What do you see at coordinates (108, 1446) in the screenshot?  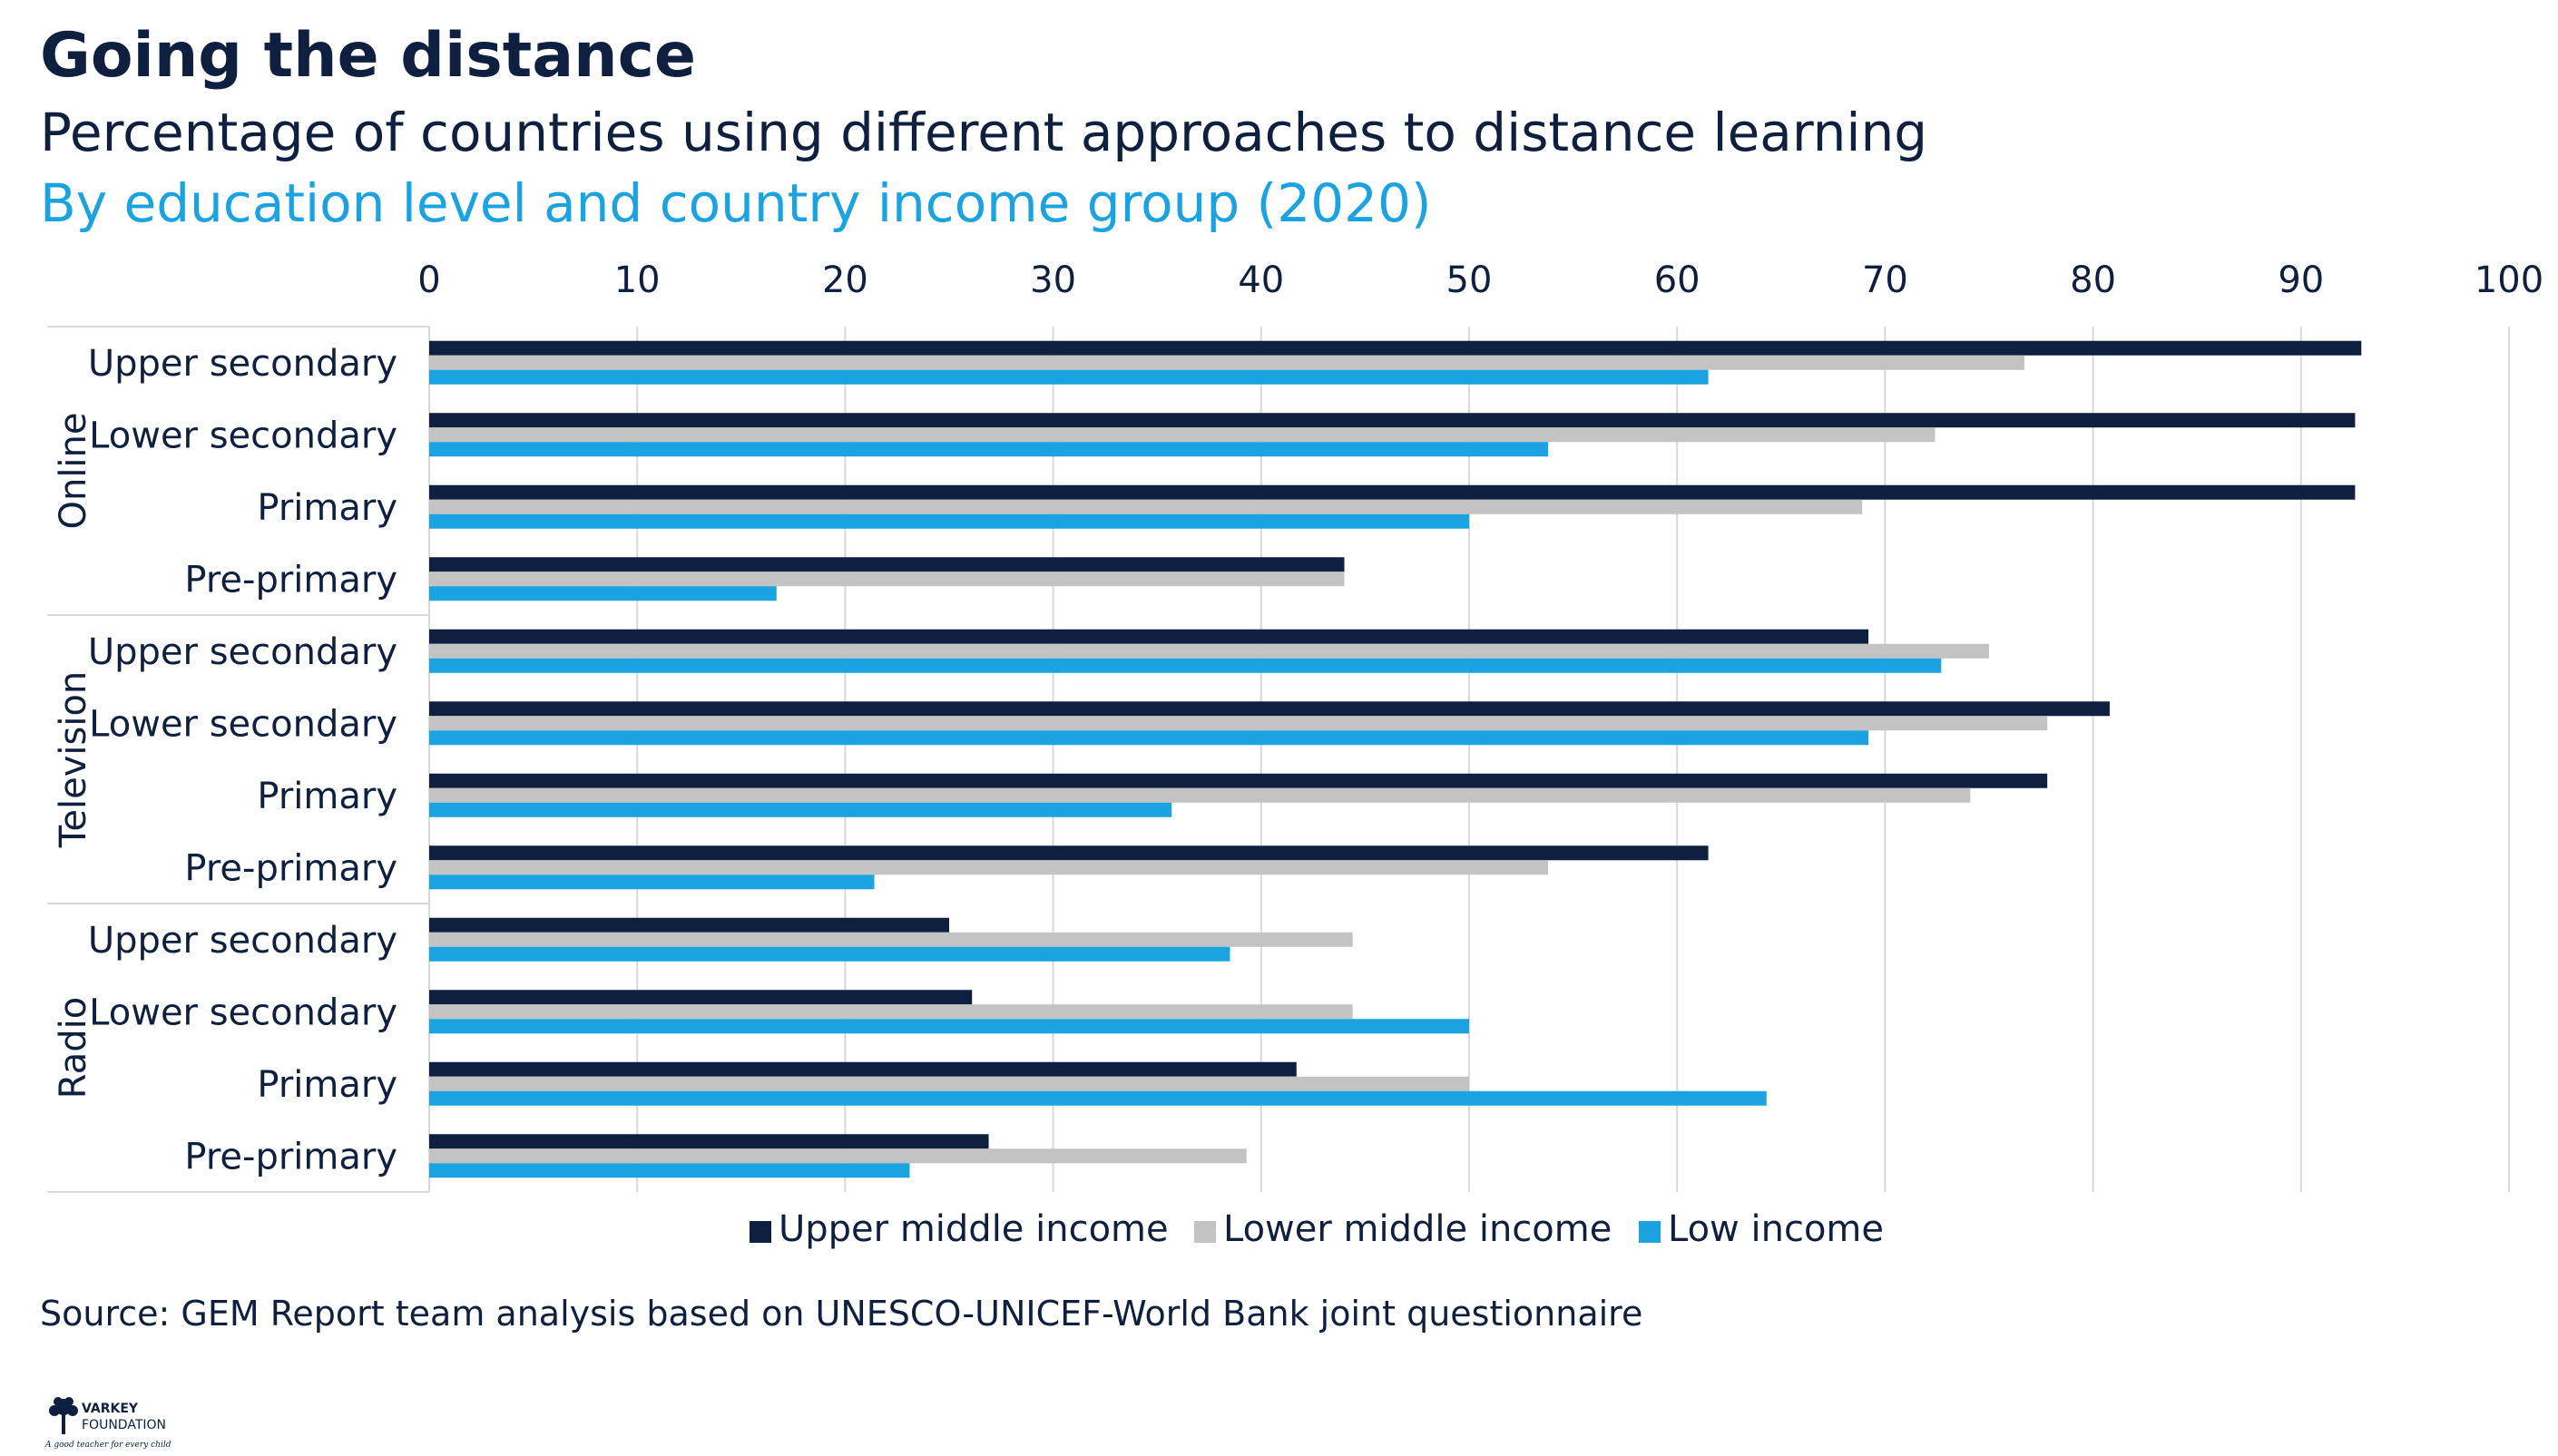 I see `logo-tagline: A good teacher for every child` at bounding box center [108, 1446].